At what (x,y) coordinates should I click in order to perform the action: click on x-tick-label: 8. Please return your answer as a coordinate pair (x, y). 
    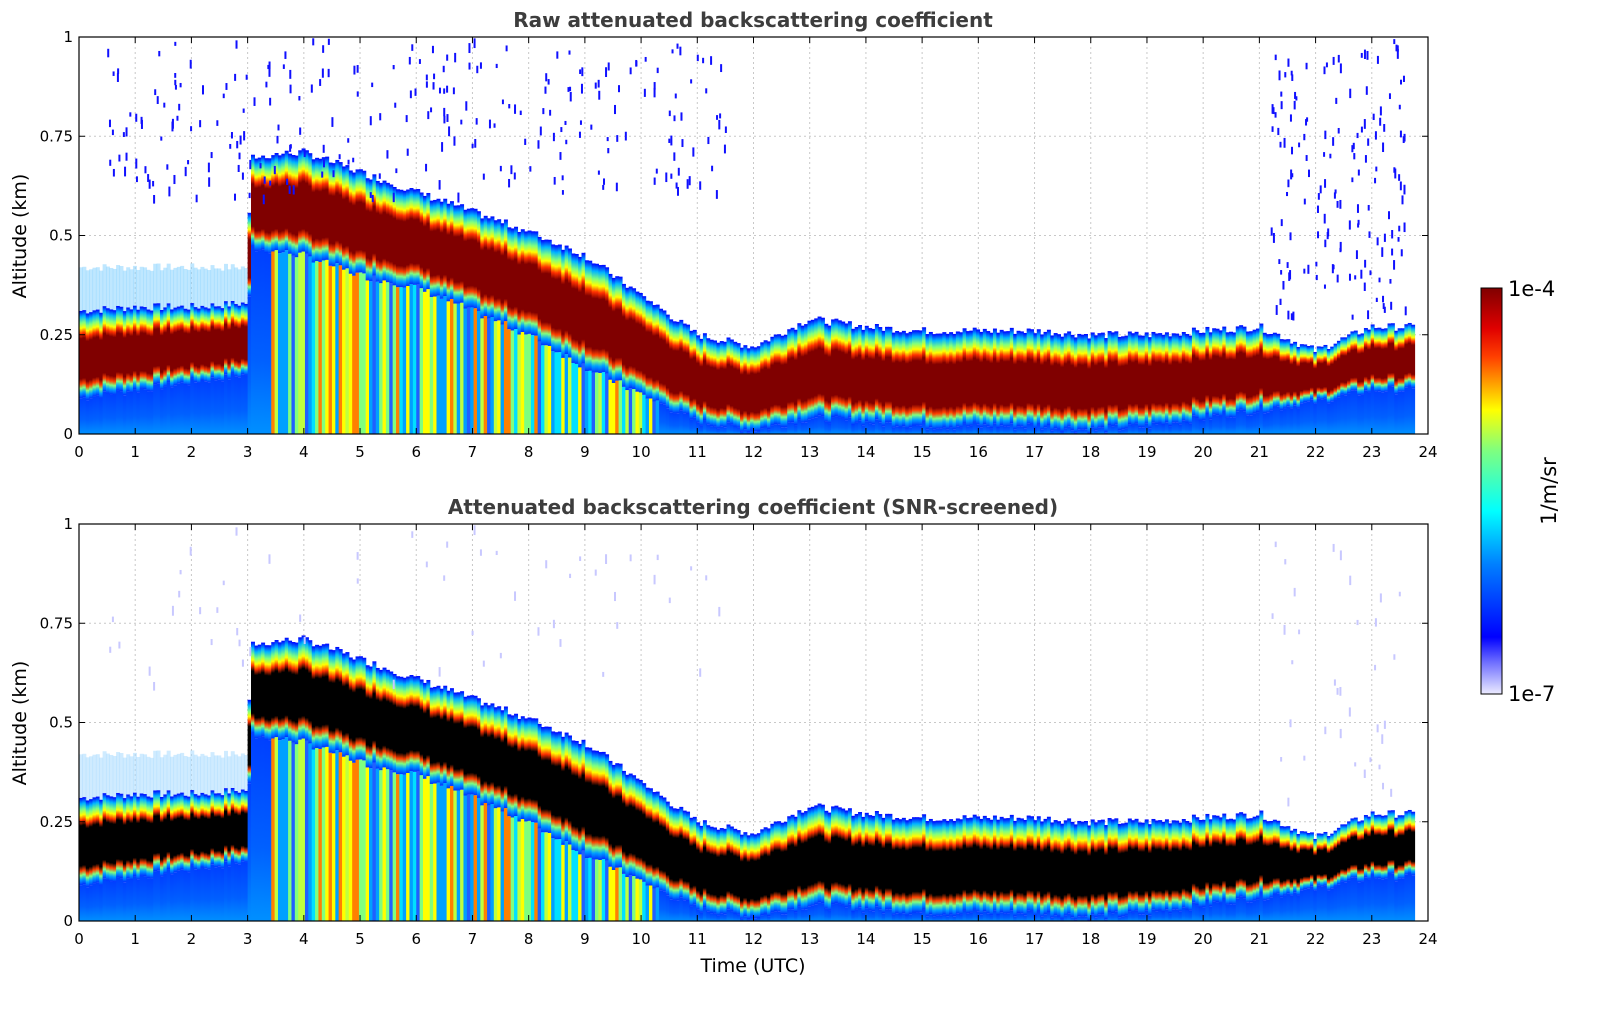
    Looking at the image, I should click on (529, 939).